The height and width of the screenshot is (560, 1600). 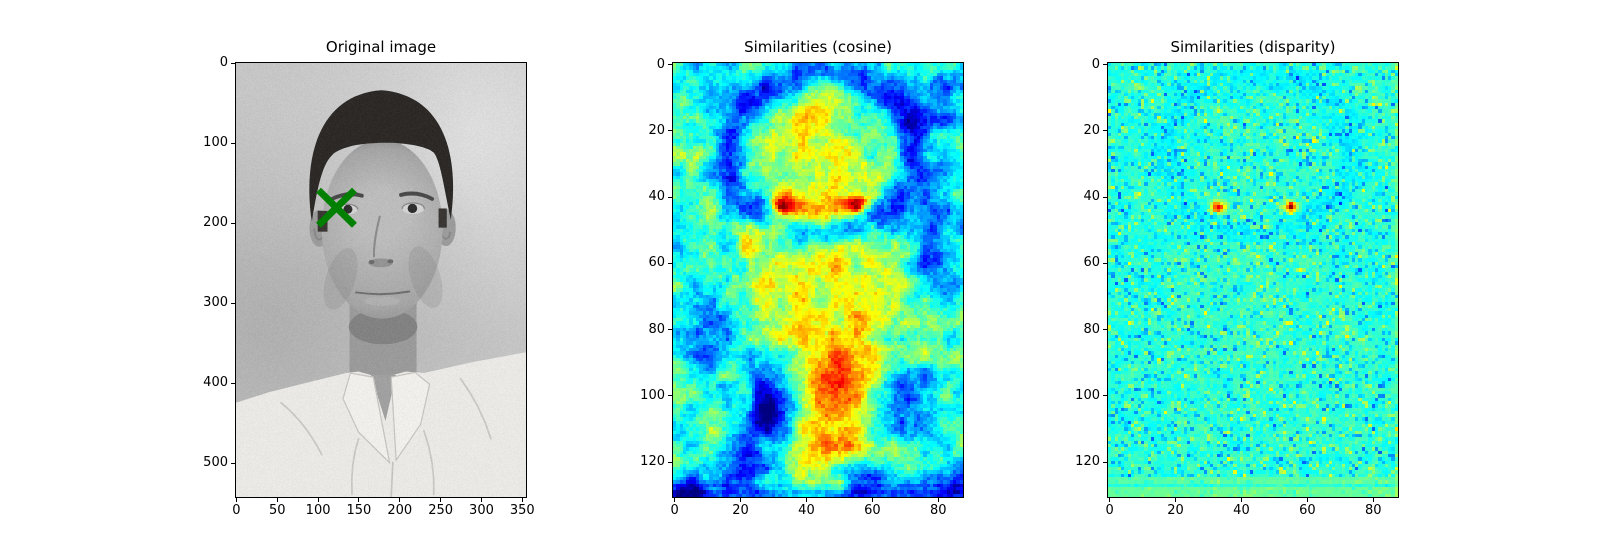 What do you see at coordinates (818, 47) in the screenshot?
I see `panel-title-similarities-cosine: Similarities (cosine)` at bounding box center [818, 47].